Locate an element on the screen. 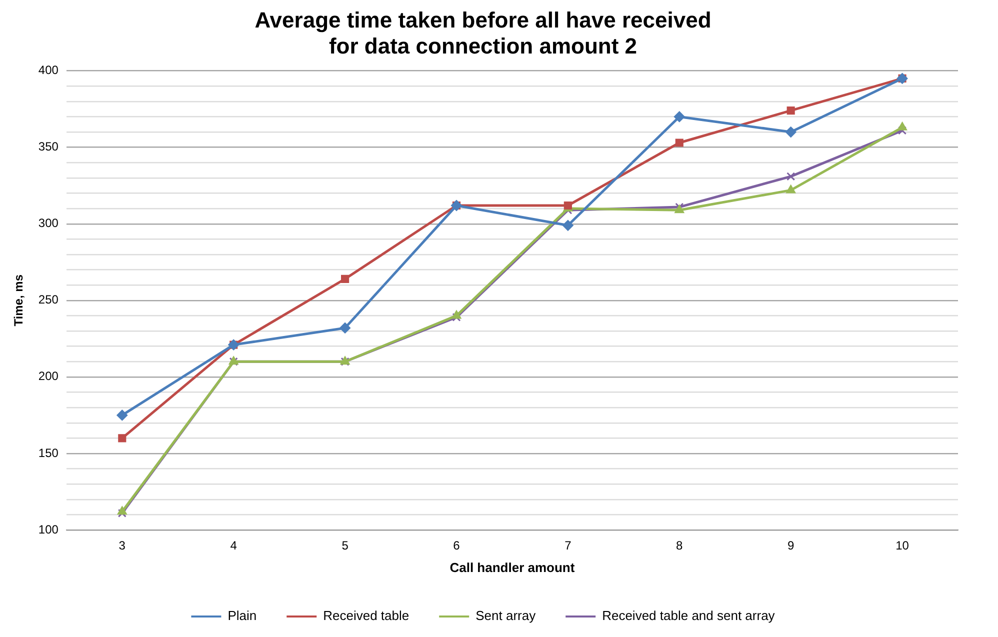 This screenshot has width=998, height=637. legend-label: Received table and sent array is located at coordinates (689, 616).